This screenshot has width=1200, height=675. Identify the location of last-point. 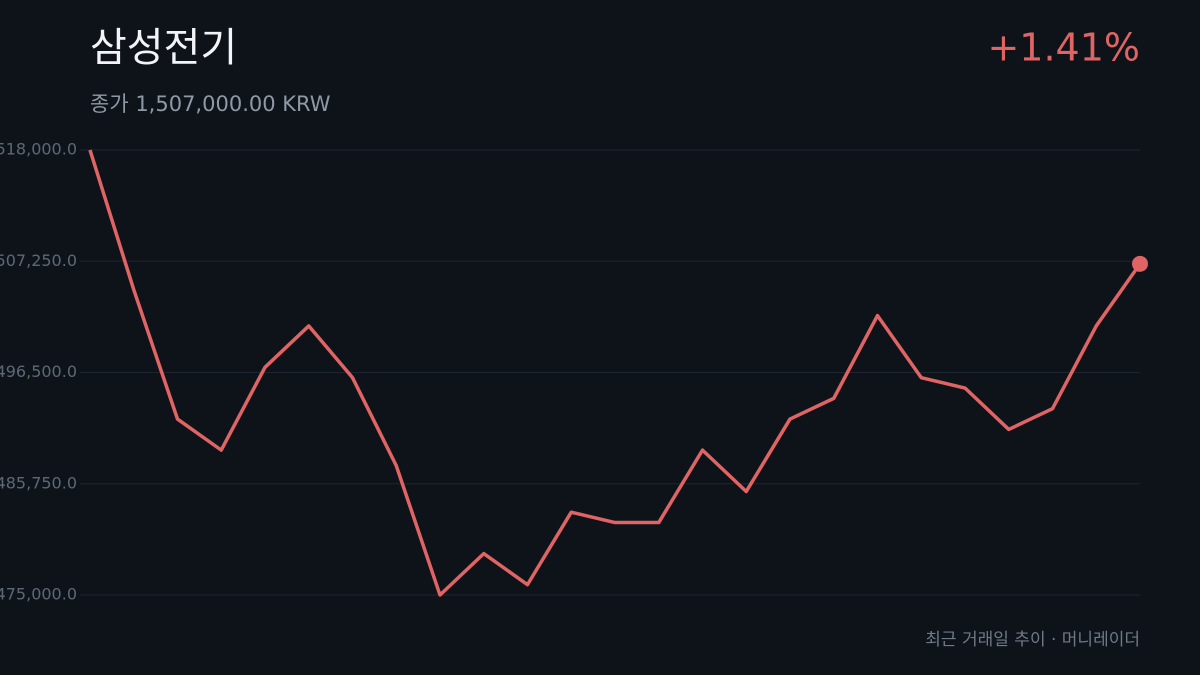
(1140, 263).